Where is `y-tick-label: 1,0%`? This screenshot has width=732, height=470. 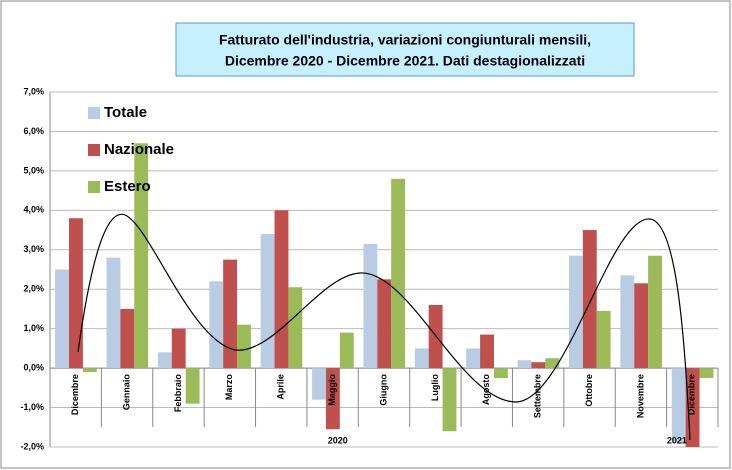
y-tick-label: 1,0% is located at coordinates (33, 328).